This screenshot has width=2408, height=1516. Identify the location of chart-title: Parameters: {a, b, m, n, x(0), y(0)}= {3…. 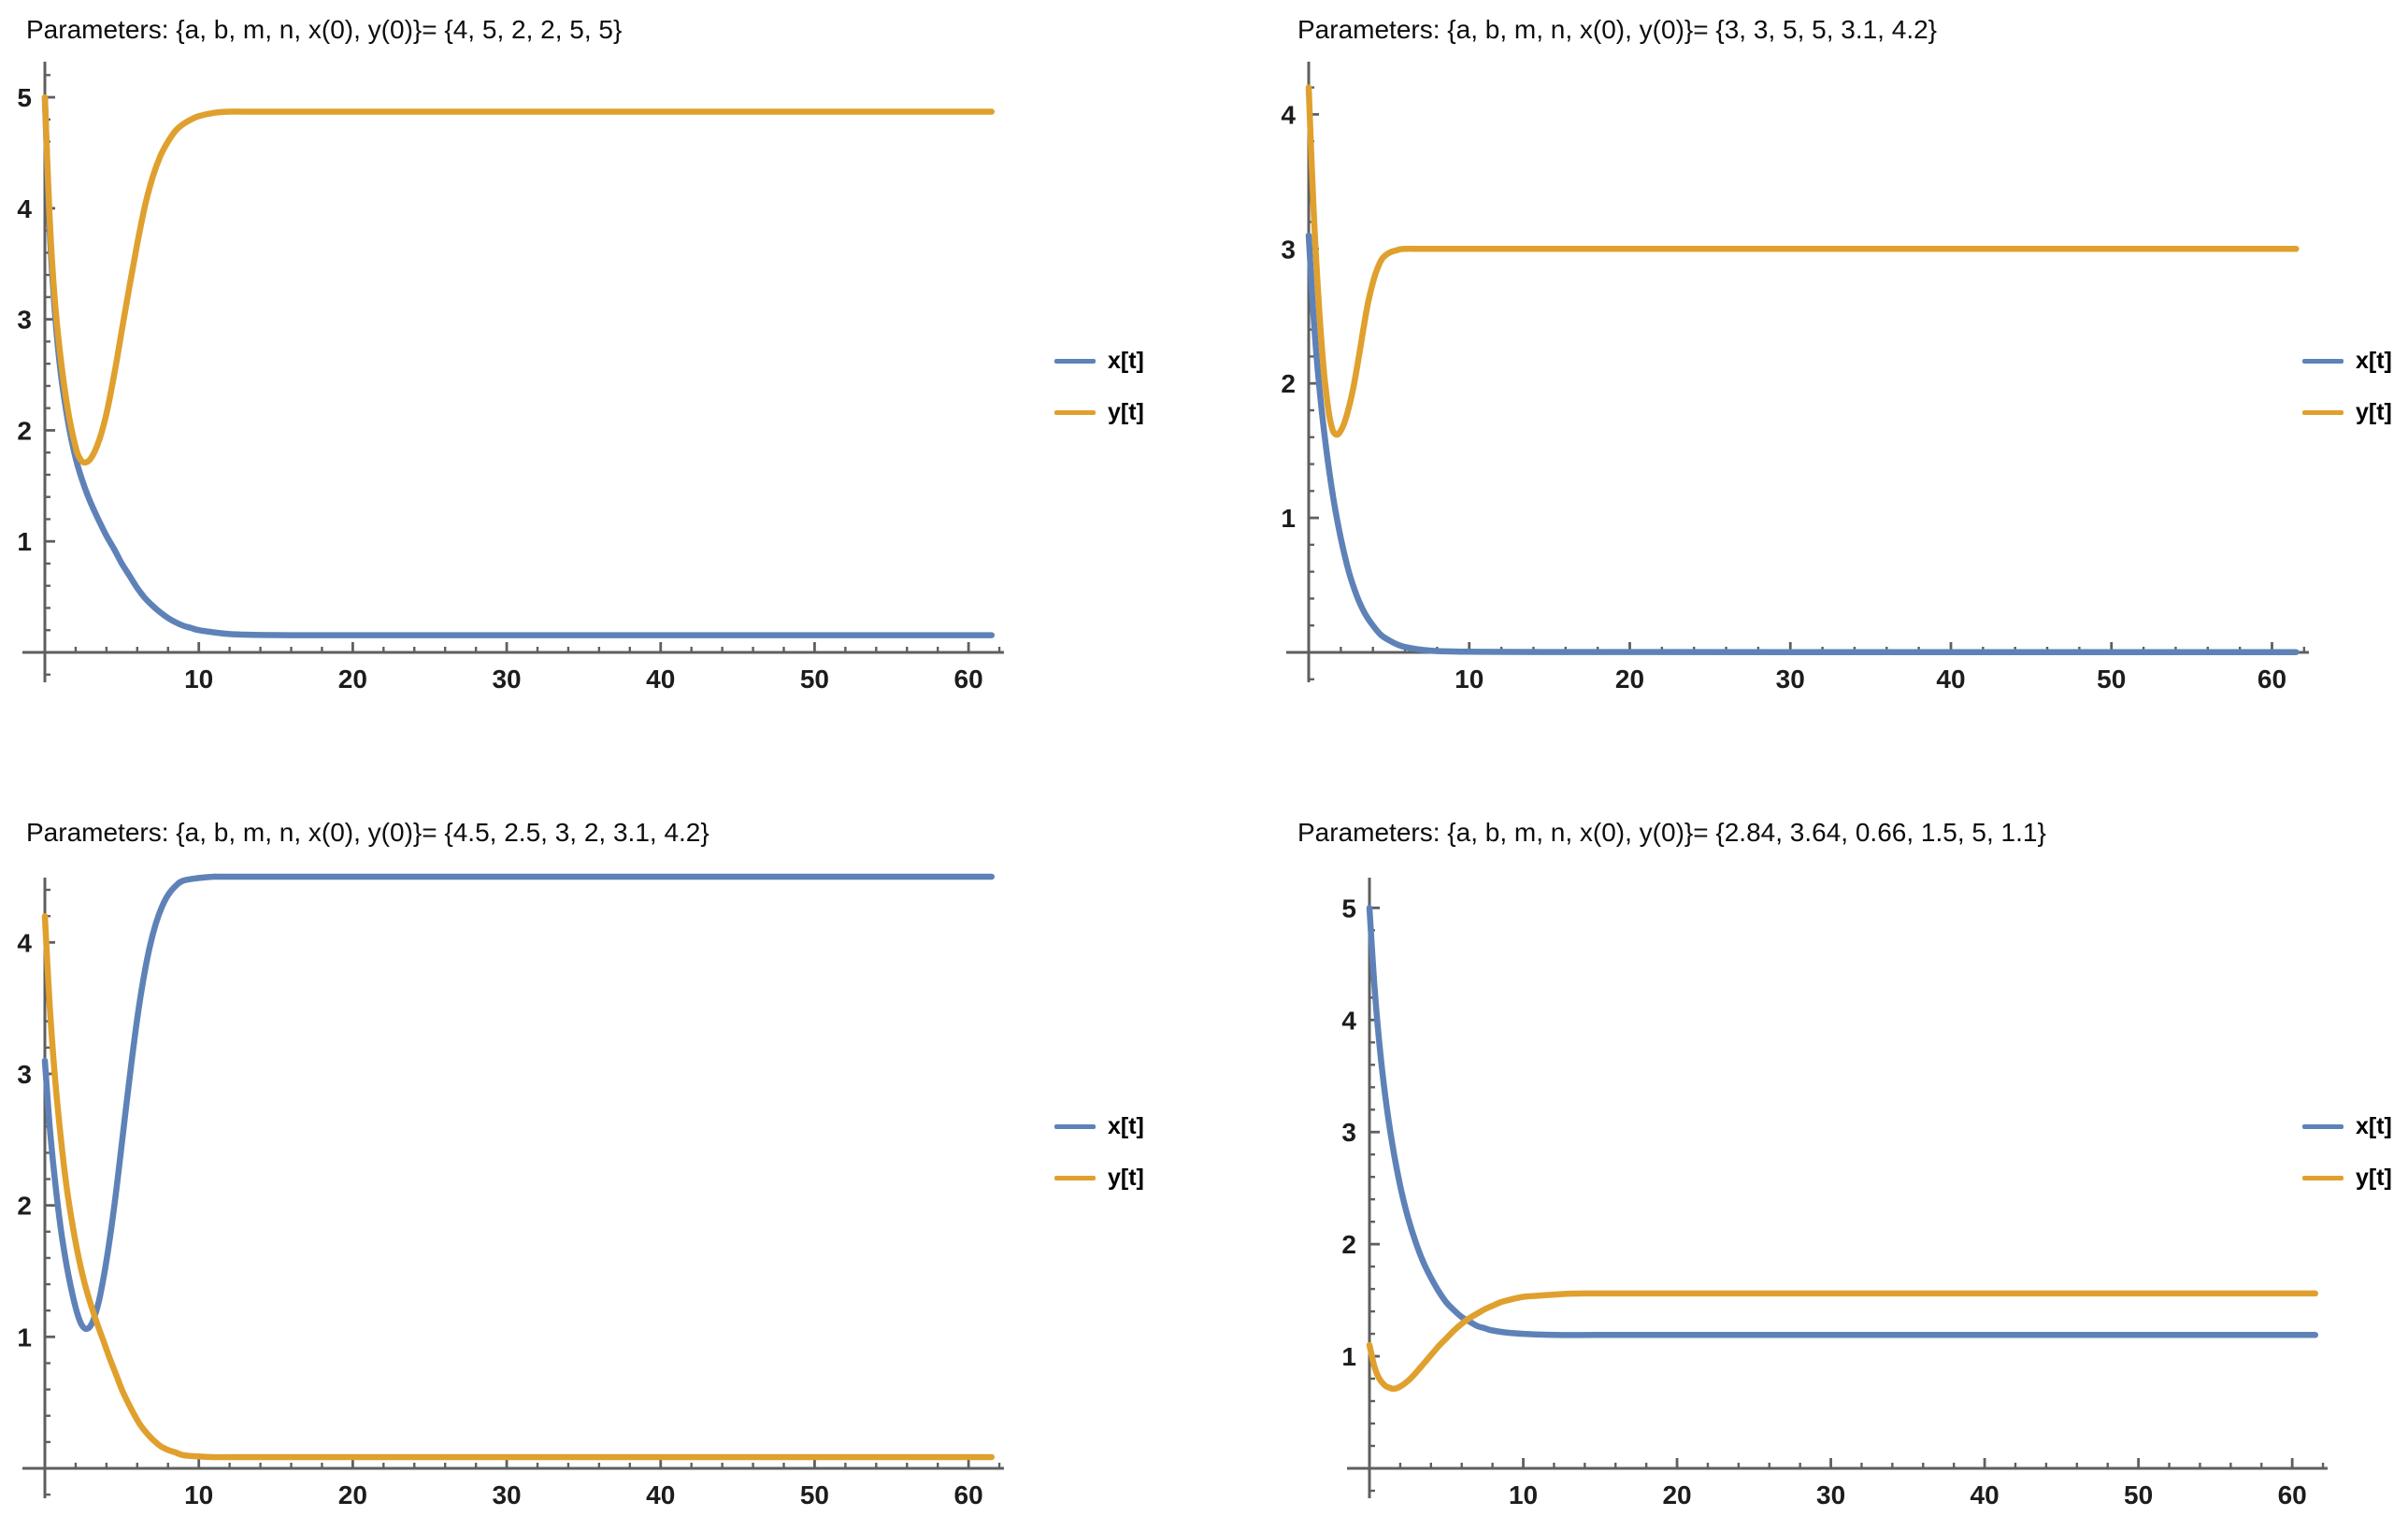
(1617, 29).